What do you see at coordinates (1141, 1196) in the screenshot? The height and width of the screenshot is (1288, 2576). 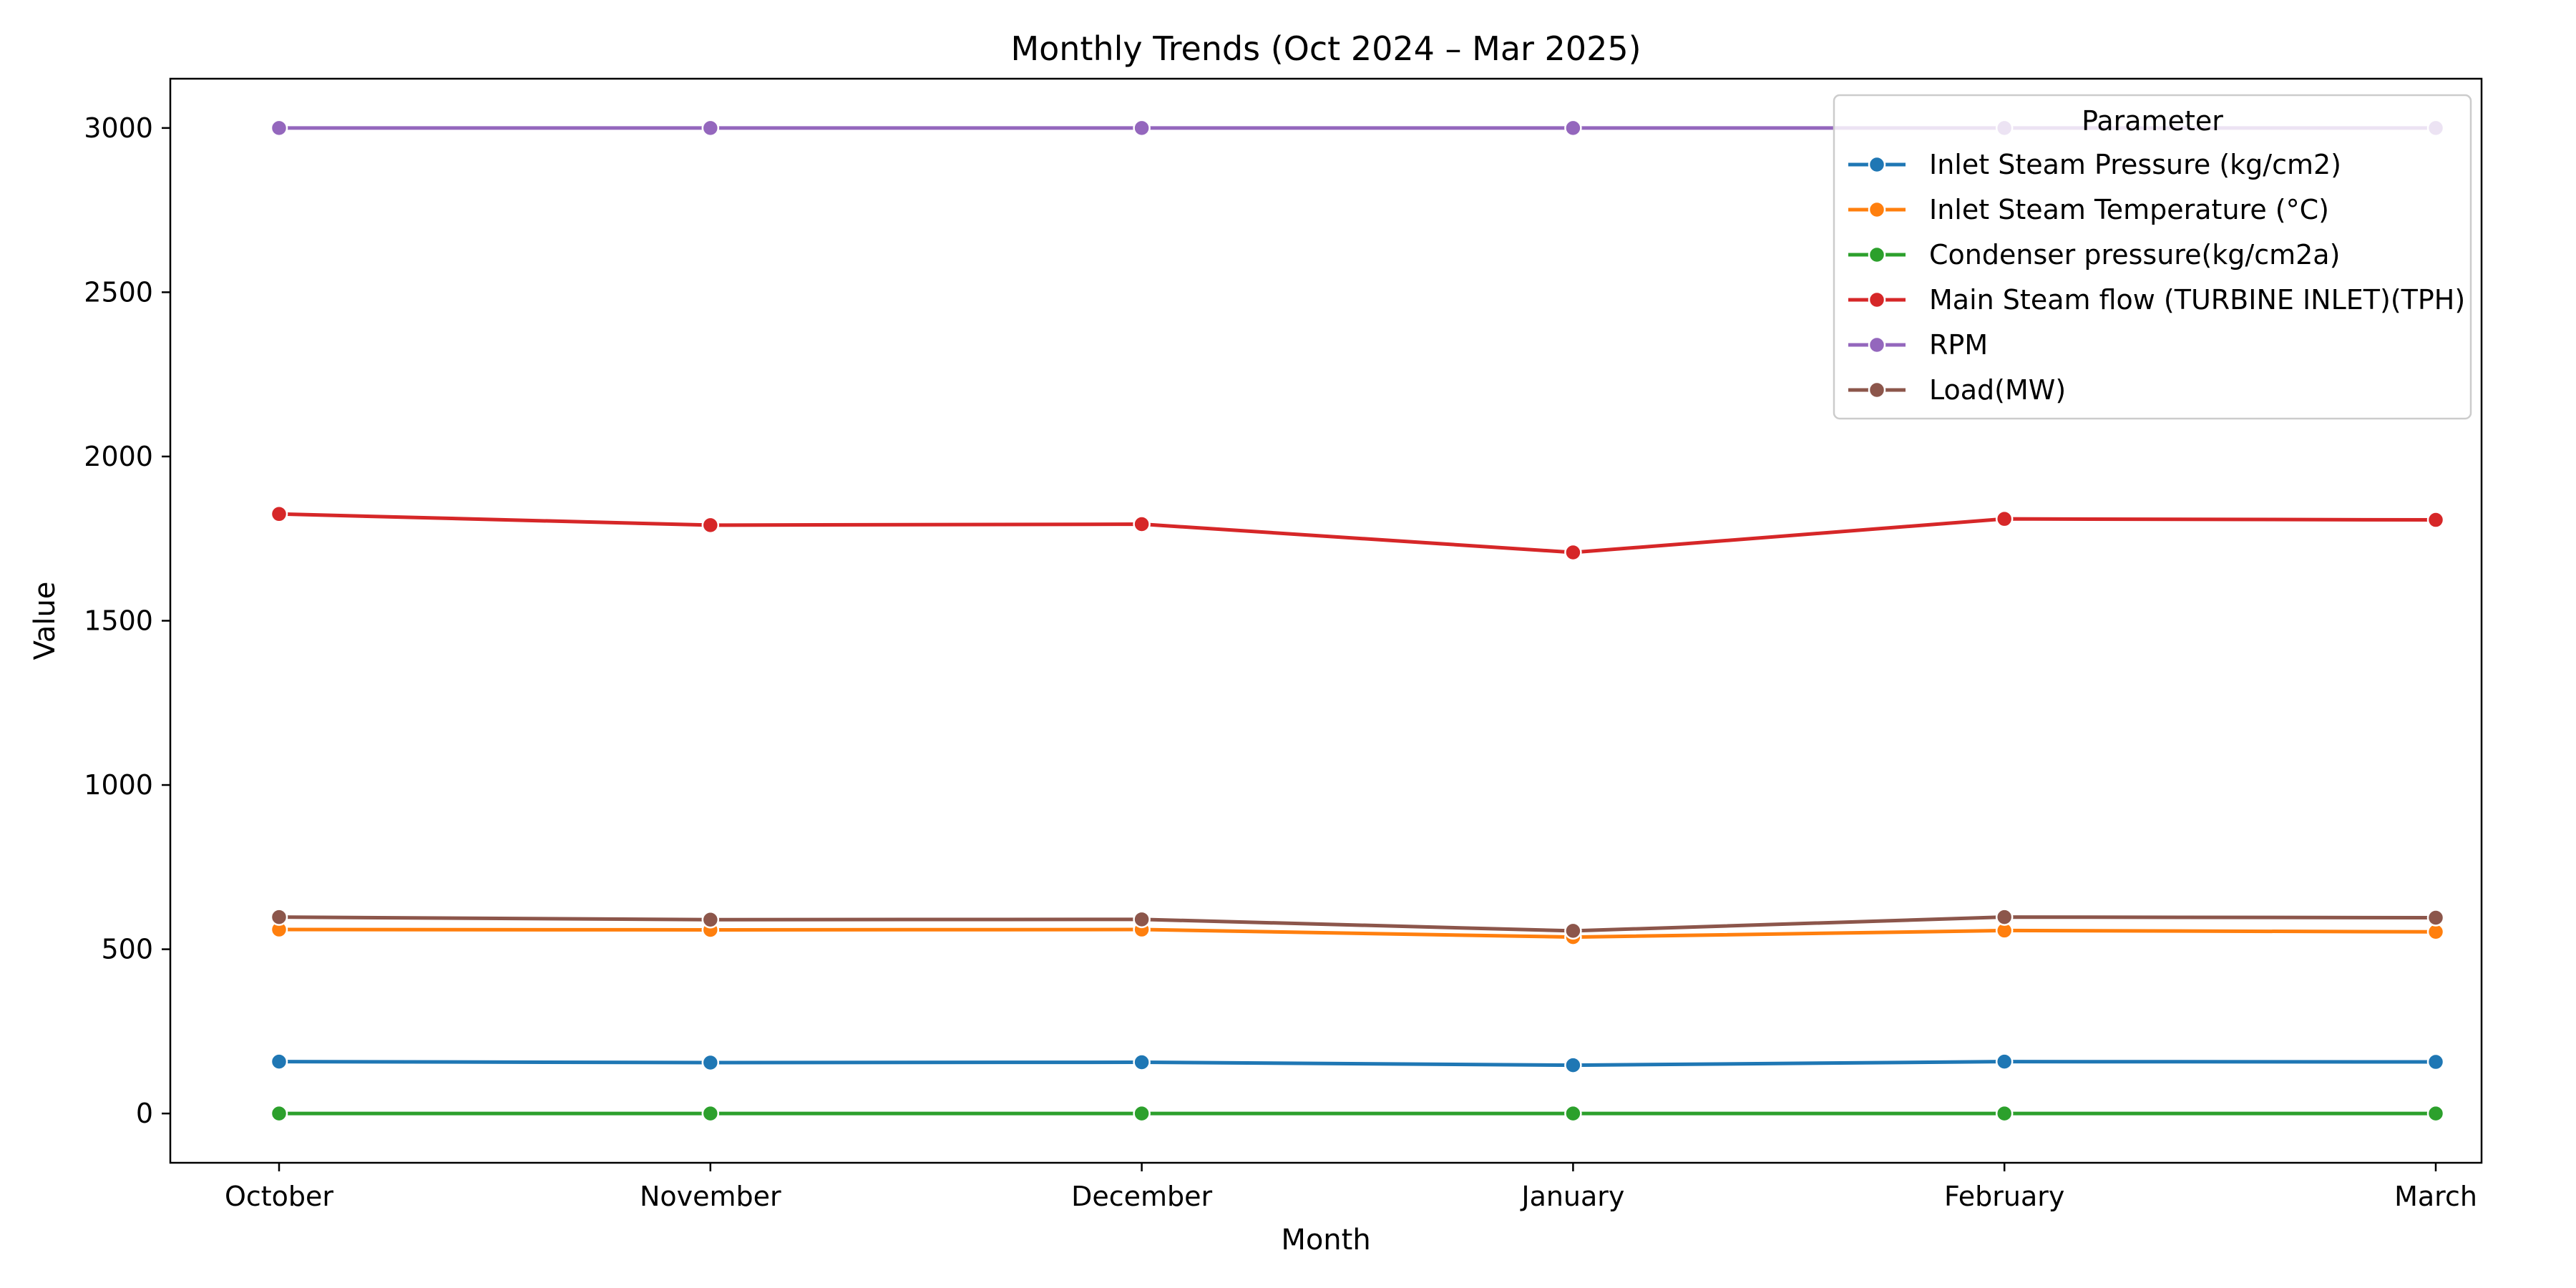 I see `x-tick-label: December` at bounding box center [1141, 1196].